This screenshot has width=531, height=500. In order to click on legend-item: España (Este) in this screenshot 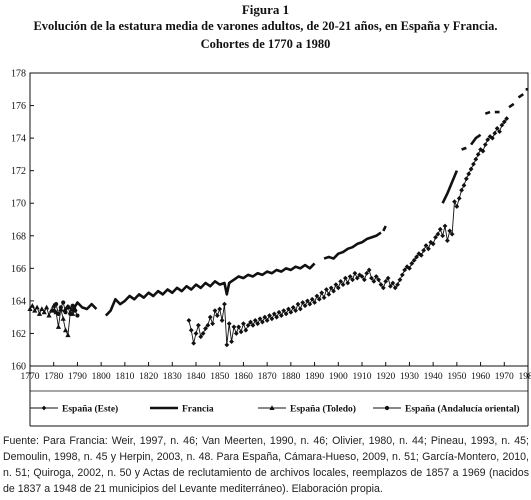, I will do `click(74, 409)`.